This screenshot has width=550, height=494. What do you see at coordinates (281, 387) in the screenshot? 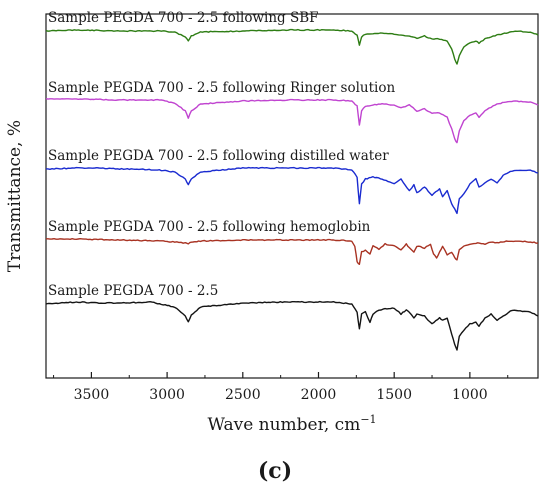
I see `x-tick-layer: 3500 3000 2500 2000 1500 1000` at bounding box center [281, 387].